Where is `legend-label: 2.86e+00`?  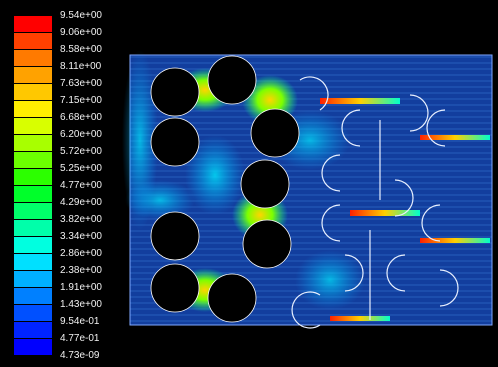 legend-label: 2.86e+00 is located at coordinates (81, 253).